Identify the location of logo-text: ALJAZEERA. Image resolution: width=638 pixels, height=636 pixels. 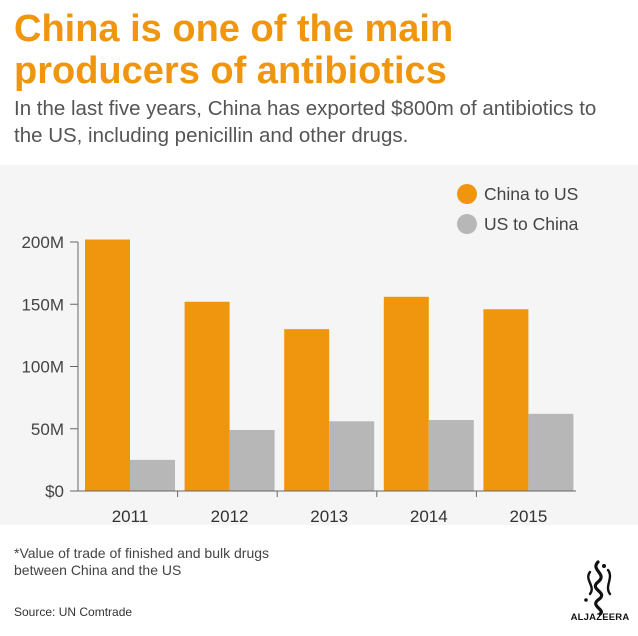
(600, 617).